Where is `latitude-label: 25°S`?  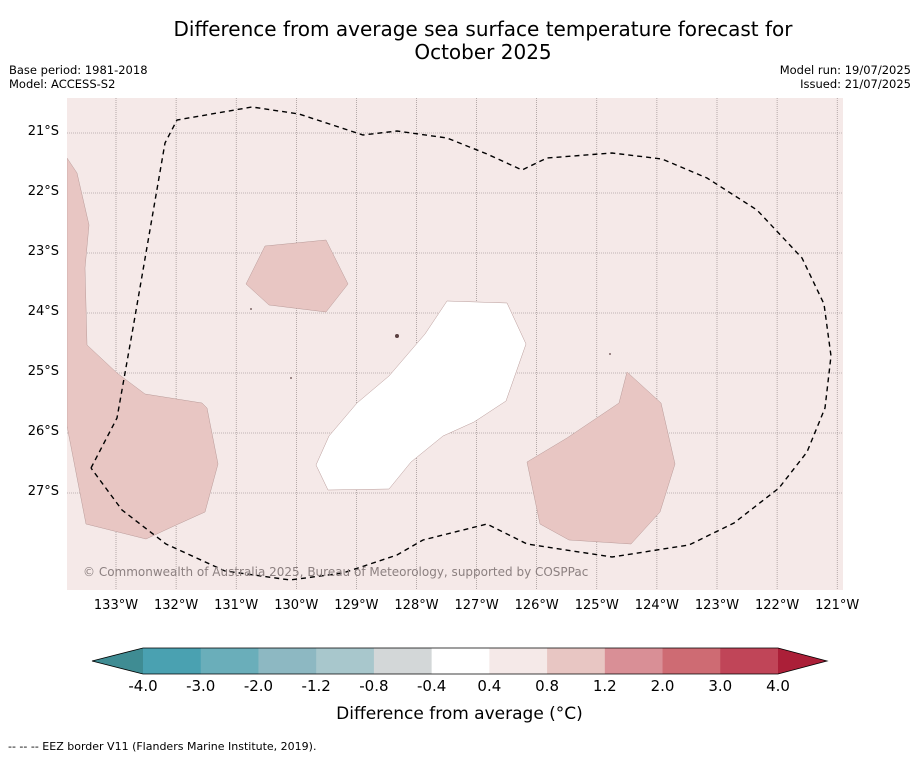 latitude-label: 25°S is located at coordinates (43, 371).